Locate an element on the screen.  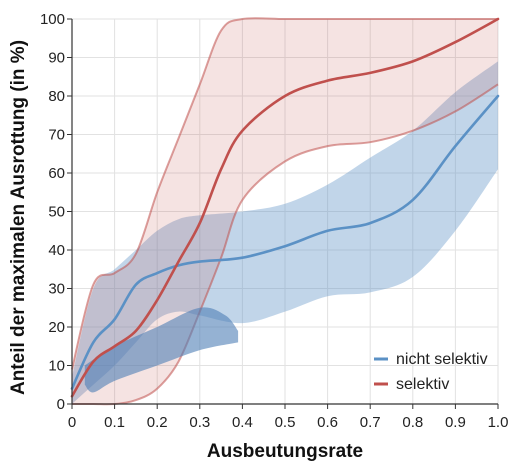
x-tick-labels: 0 0.1 0.2 0.3 0.4 0.5 0.6 0.7 0.8 0.9 1.0 is located at coordinates (288, 422).